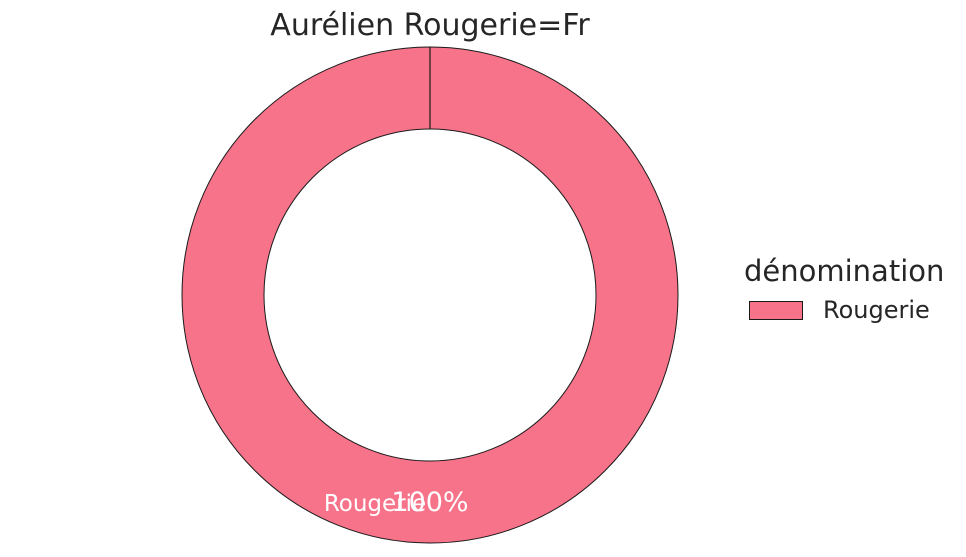  I want to click on slice-label-0: Rougerie, so click(375, 504).